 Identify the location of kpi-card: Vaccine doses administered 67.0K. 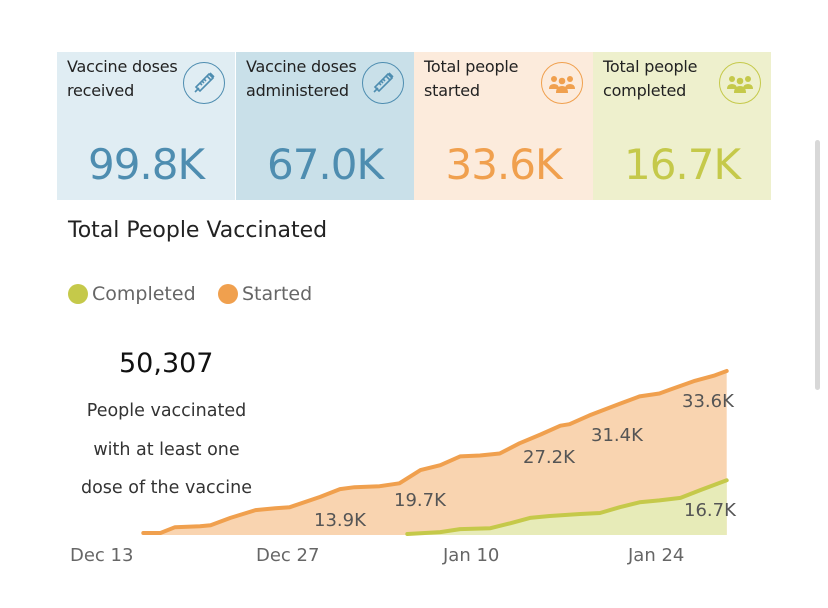
(325, 126).